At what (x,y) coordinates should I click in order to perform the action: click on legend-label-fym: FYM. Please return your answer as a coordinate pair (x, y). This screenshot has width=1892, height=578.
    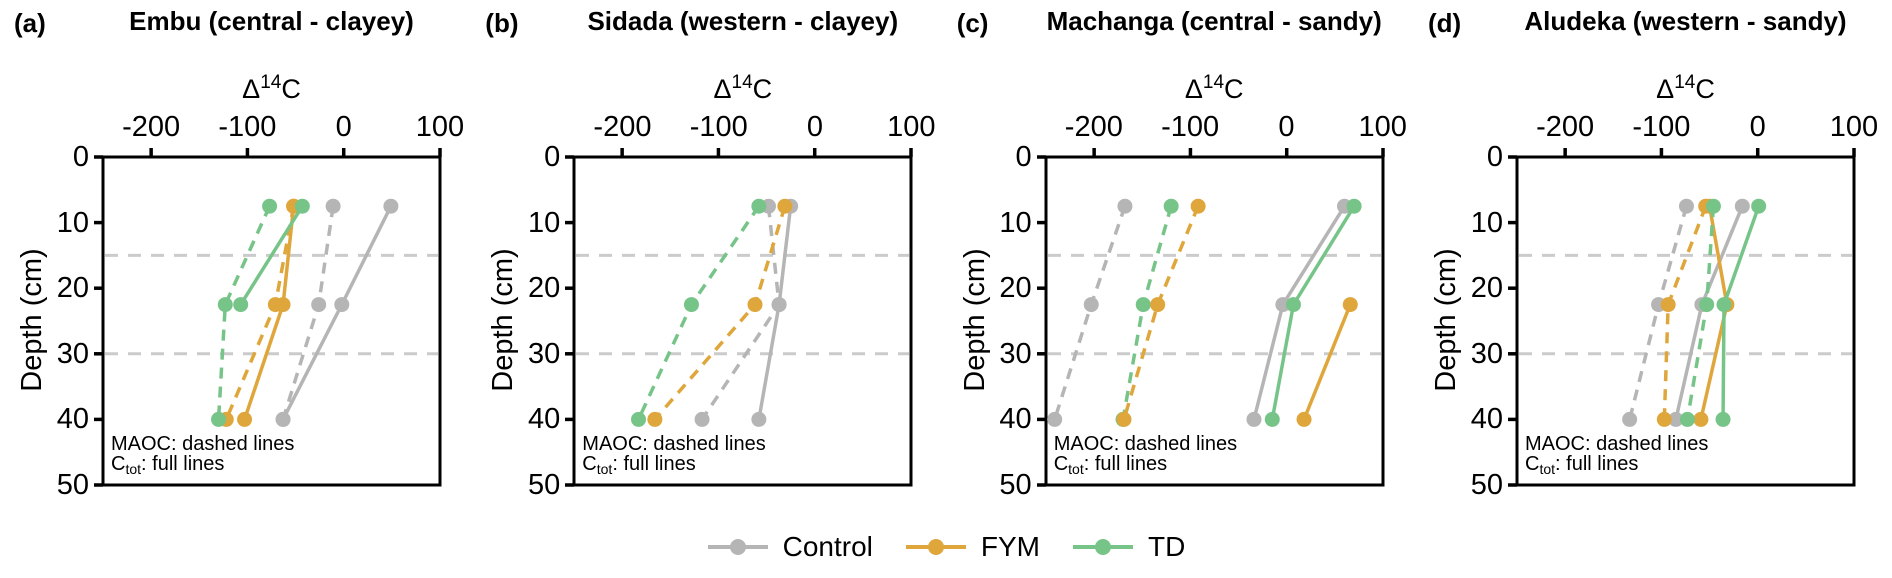
    Looking at the image, I should click on (1010, 546).